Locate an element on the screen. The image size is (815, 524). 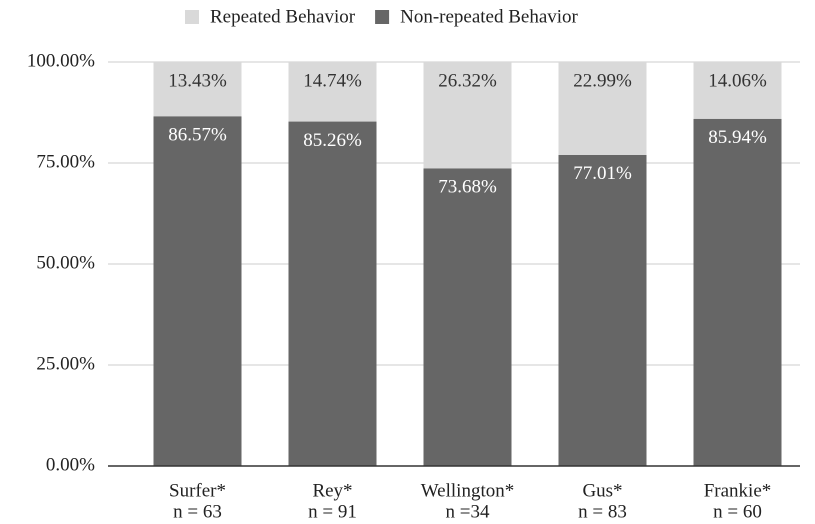
sample-size-label: n = 60 is located at coordinates (737, 511).